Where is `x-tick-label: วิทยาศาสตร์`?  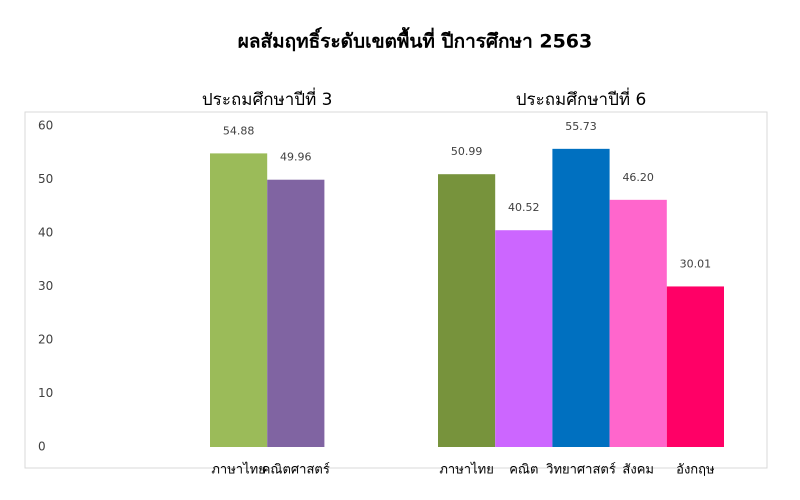
x-tick-label: วิทยาศาสตร์ is located at coordinates (580, 470).